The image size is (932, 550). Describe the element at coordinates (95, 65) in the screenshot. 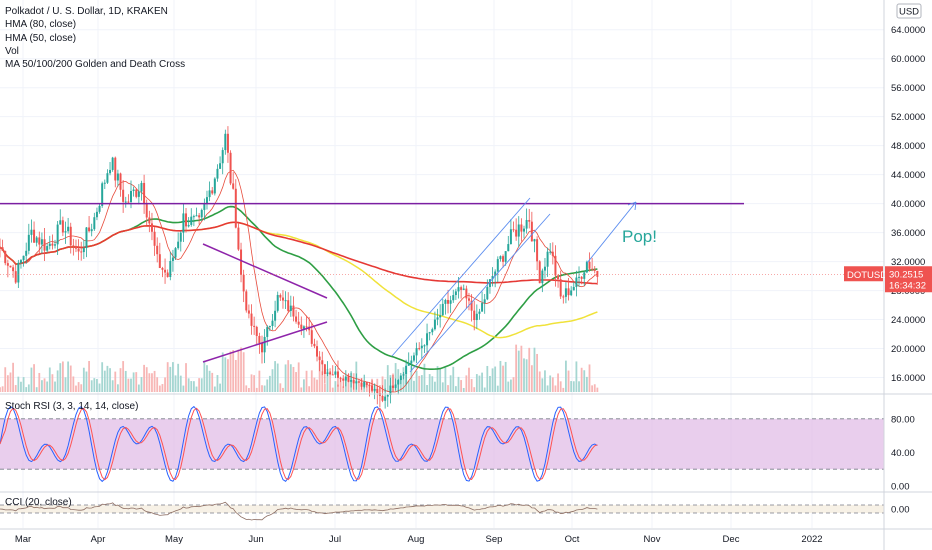

I see `legend-ma-cross: MA 50/100/200 Golden and Death Cross` at that location.